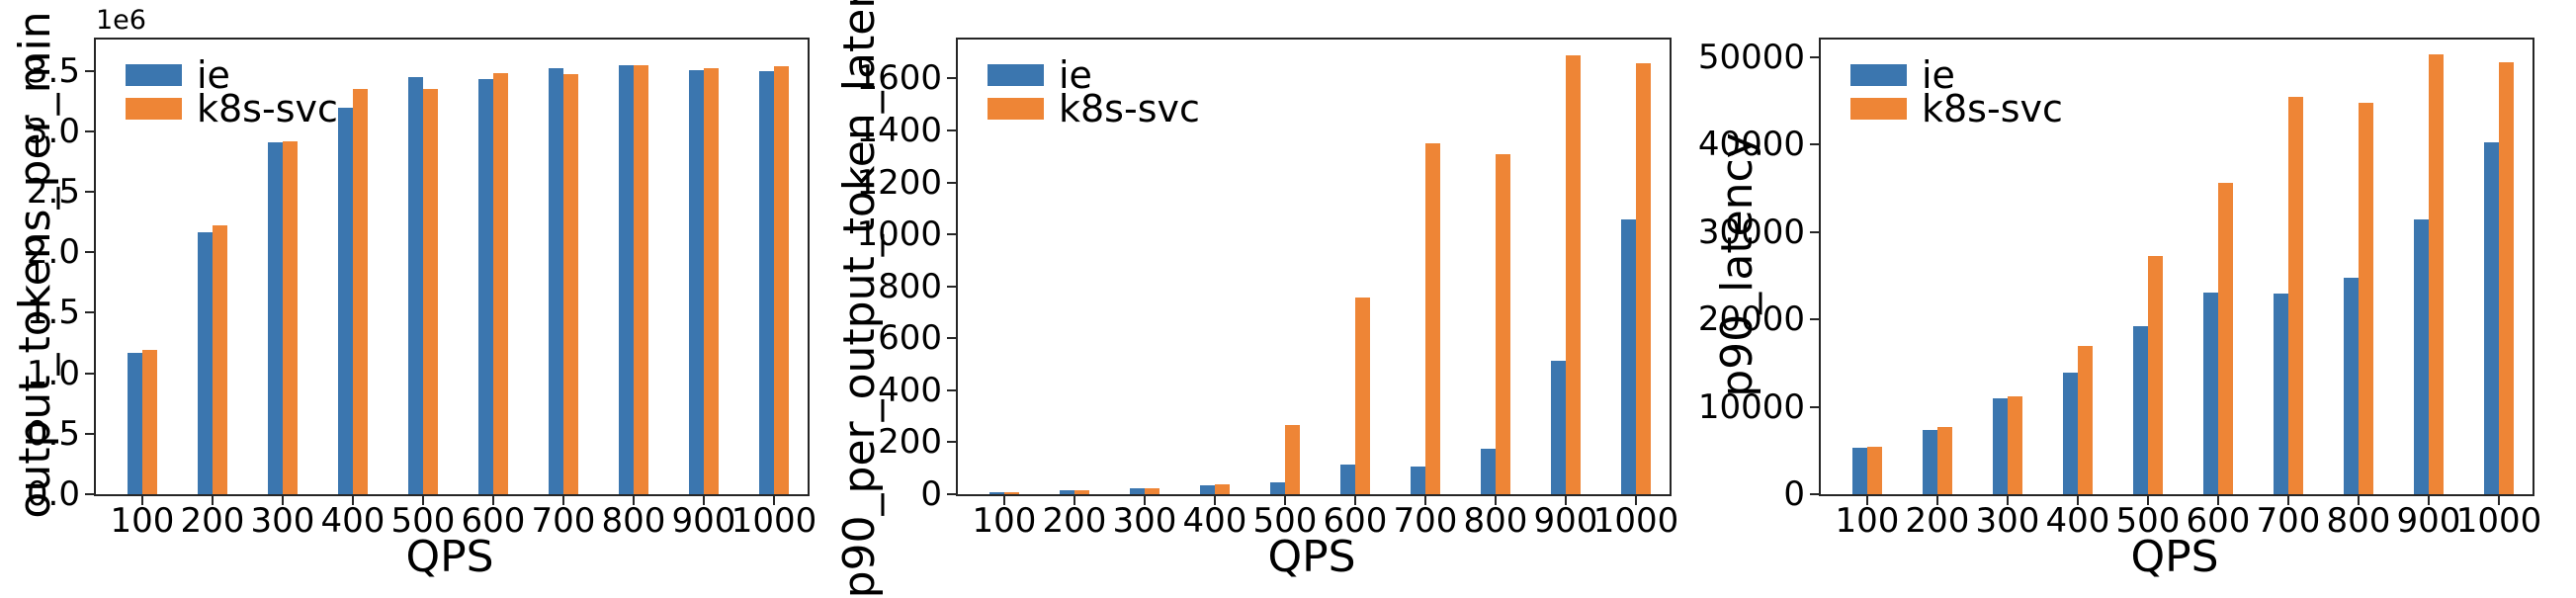 Image resolution: width=2576 pixels, height=598 pixels. Describe the element at coordinates (154, 109) in the screenshot. I see `legend-swatch-k8s-svc` at that location.